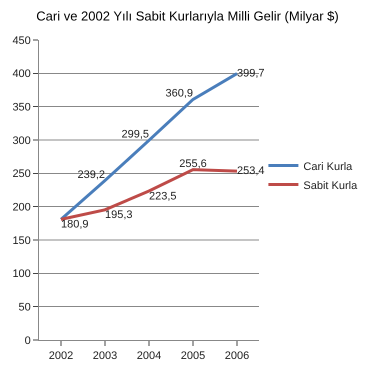  Describe the element at coordinates (21, 240) in the screenshot. I see `y-tick-label: 150` at that location.